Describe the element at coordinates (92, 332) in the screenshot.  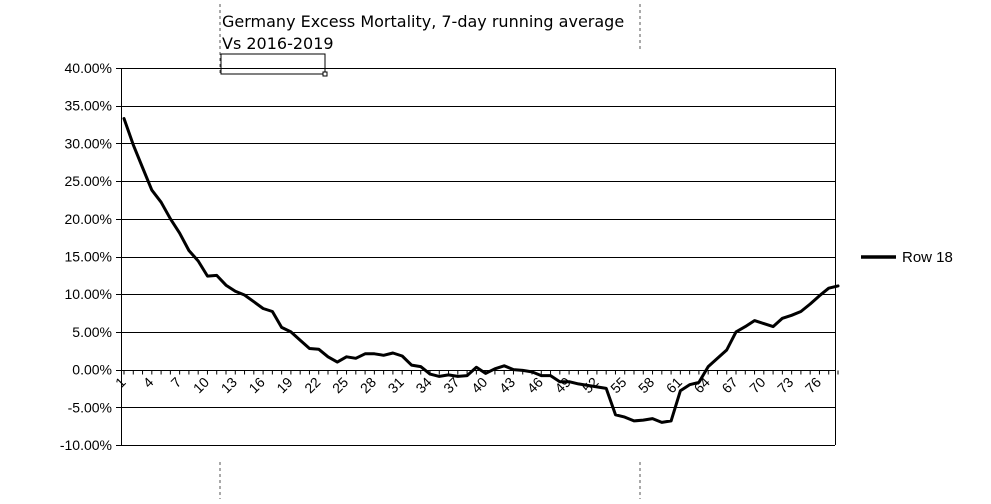
I see `y-tick-label: 5.00%` at that location.